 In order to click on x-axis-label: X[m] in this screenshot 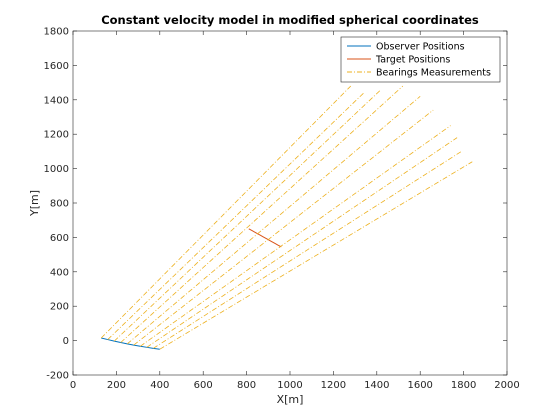, I will do `click(290, 399)`.